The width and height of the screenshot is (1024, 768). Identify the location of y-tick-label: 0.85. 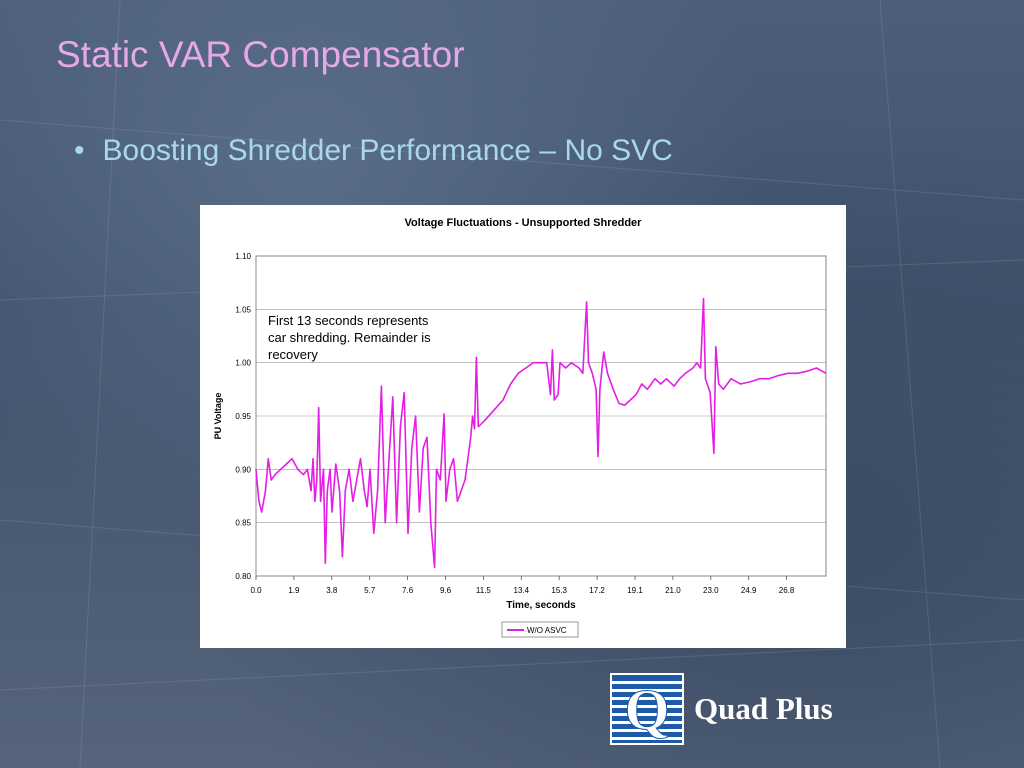
(243, 523).